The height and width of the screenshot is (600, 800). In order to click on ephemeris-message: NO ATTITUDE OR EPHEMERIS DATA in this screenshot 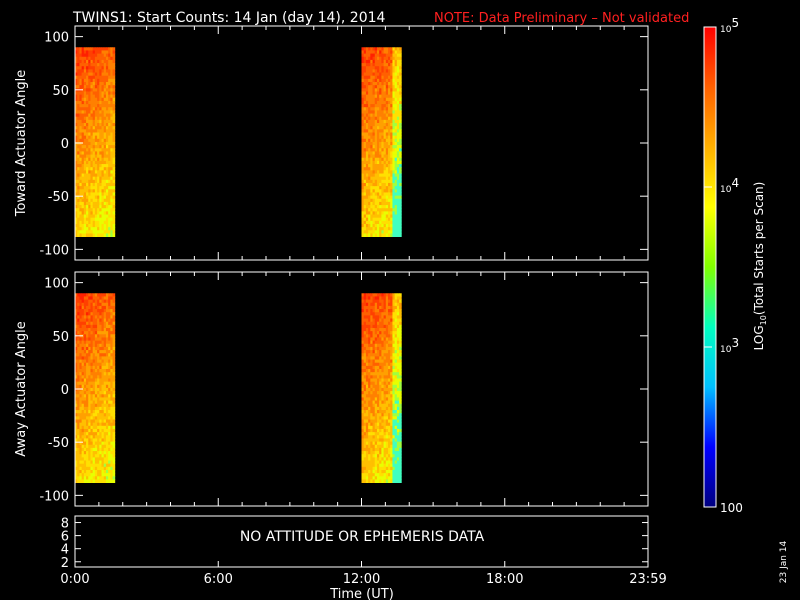, I will do `click(362, 537)`.